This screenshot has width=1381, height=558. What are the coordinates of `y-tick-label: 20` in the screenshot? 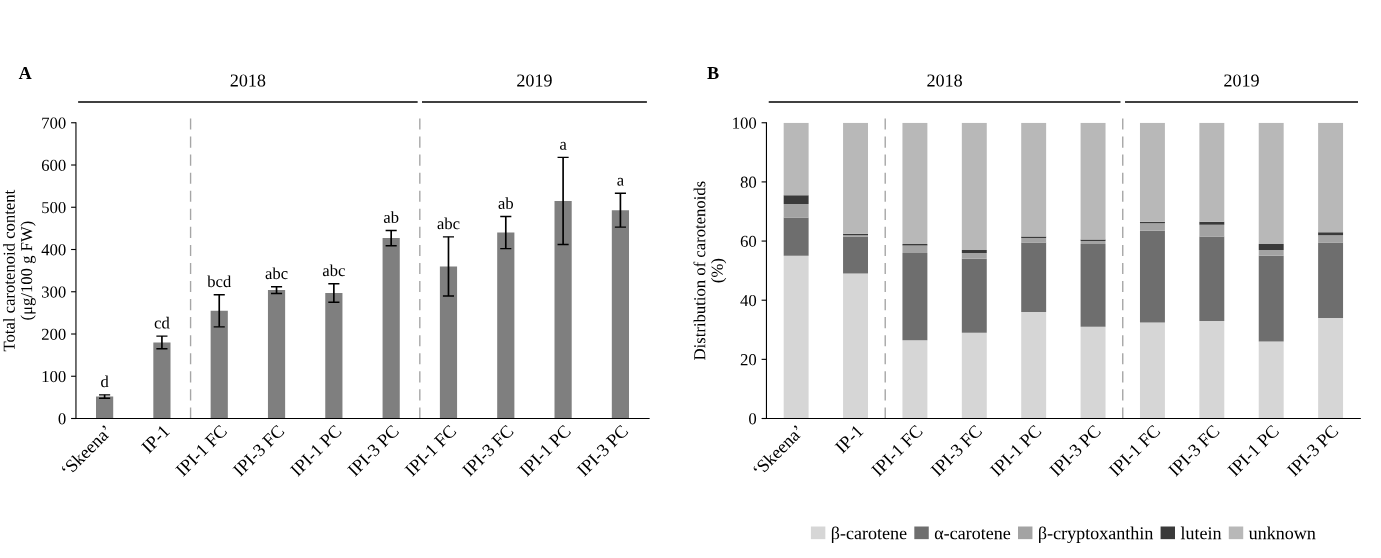 It's located at (748, 360).